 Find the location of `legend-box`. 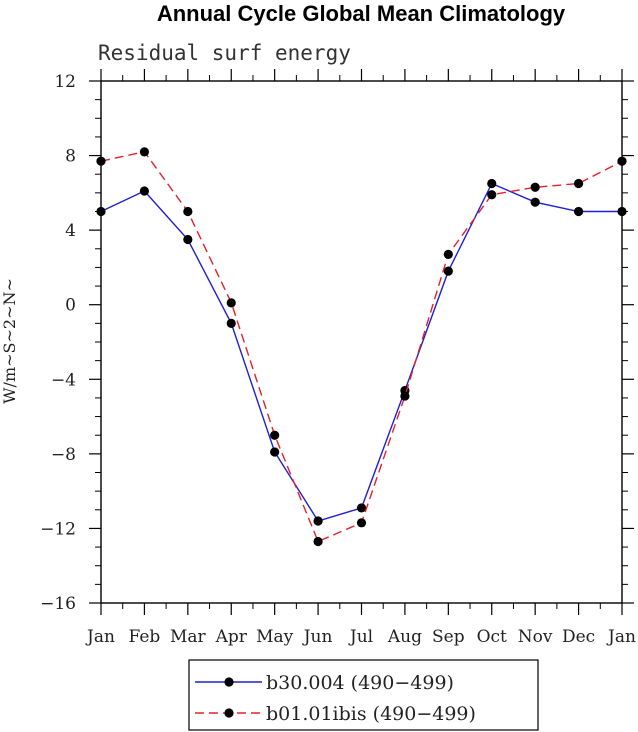

legend-box is located at coordinates (363, 695).